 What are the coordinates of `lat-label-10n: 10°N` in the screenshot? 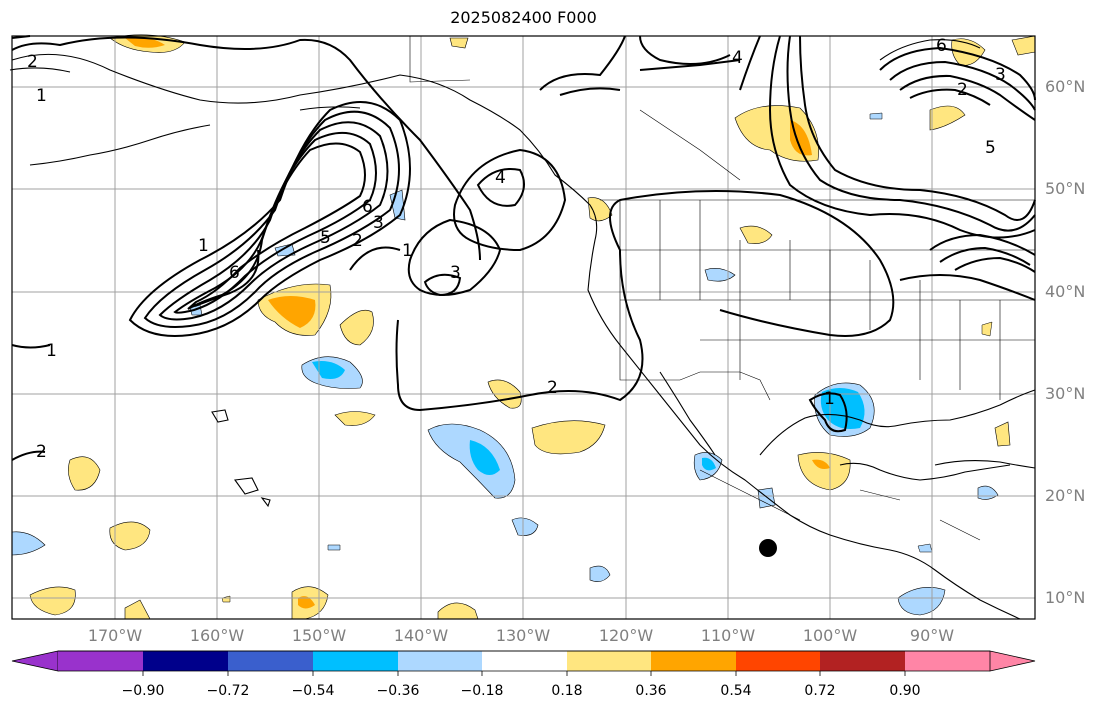 It's located at (1065, 597).